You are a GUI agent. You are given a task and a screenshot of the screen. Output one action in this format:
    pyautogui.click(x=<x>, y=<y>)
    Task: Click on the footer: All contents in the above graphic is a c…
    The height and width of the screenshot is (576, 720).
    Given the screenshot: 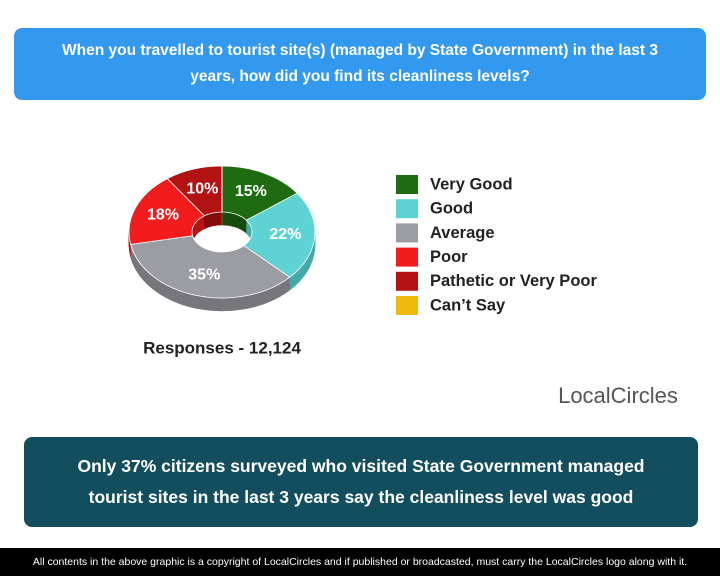 What is the action you would take?
    pyautogui.click(x=360, y=562)
    